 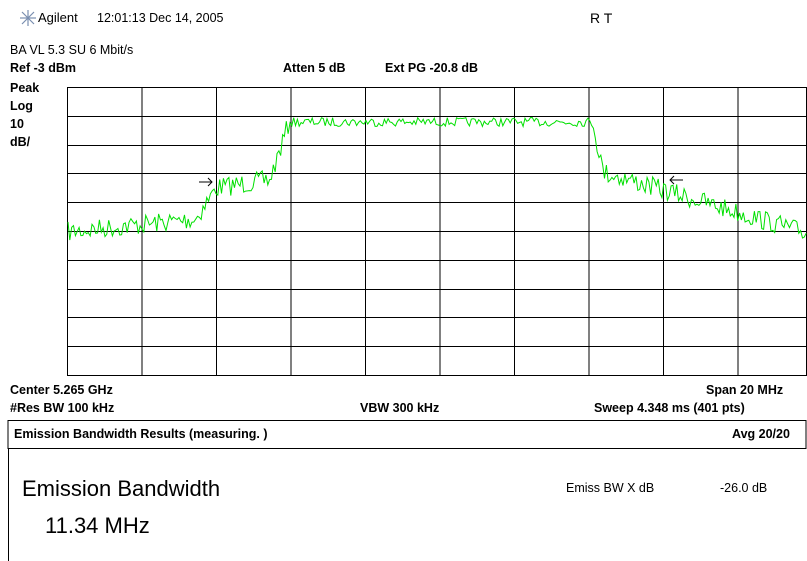 I want to click on span: Span 20 MHz, so click(x=745, y=390).